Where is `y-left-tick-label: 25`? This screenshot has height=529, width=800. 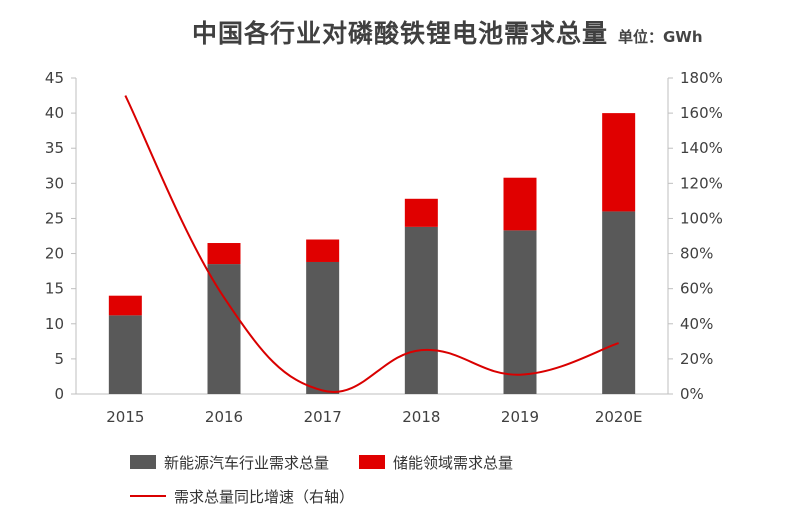 y-left-tick-label: 25 is located at coordinates (54, 218).